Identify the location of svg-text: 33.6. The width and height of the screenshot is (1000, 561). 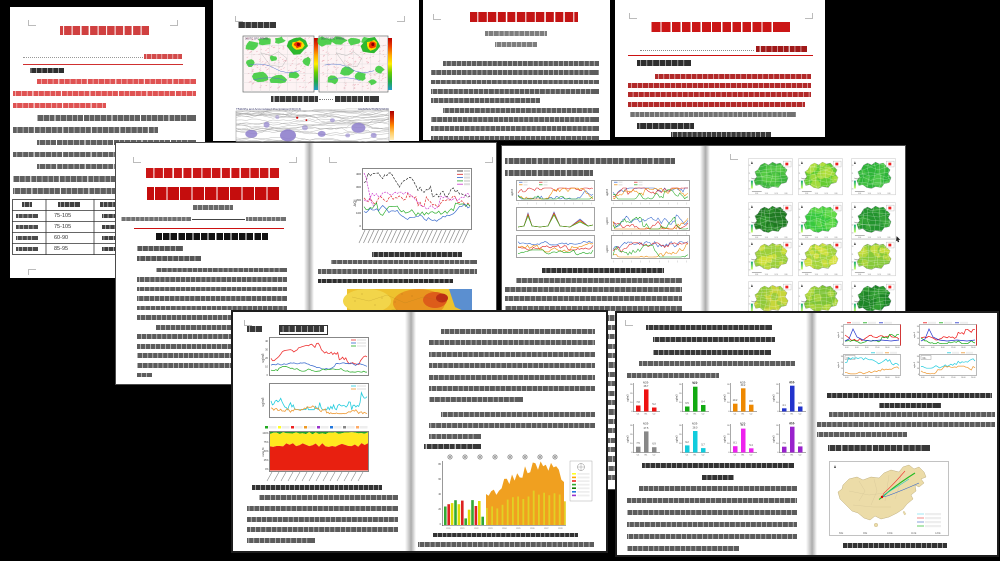
(791, 423).